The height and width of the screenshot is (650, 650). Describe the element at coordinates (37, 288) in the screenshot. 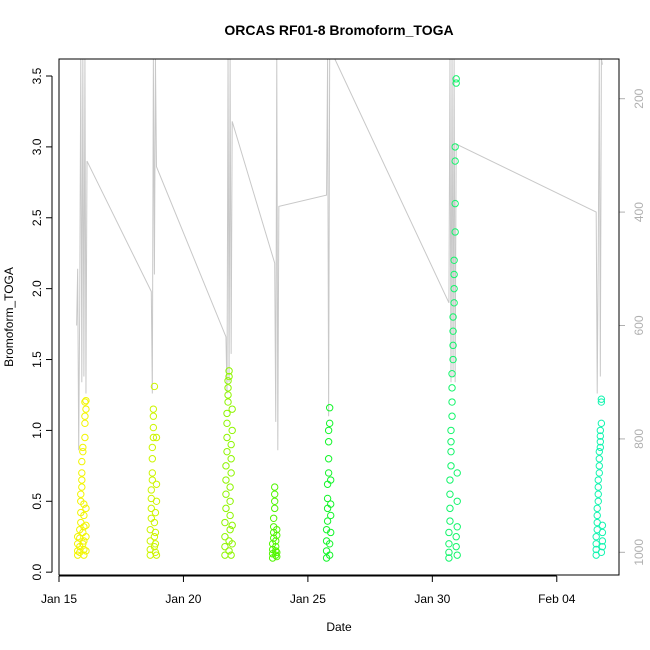

I see `y-tick-label: 2.0` at that location.